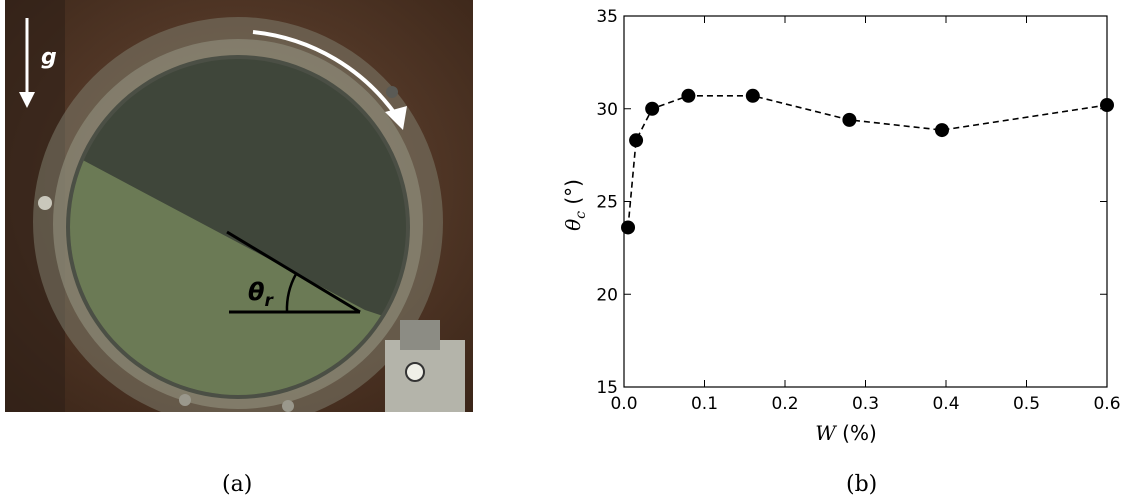  What do you see at coordinates (575, 205) in the screenshot?
I see `y-axis-label: θc (°)` at bounding box center [575, 205].